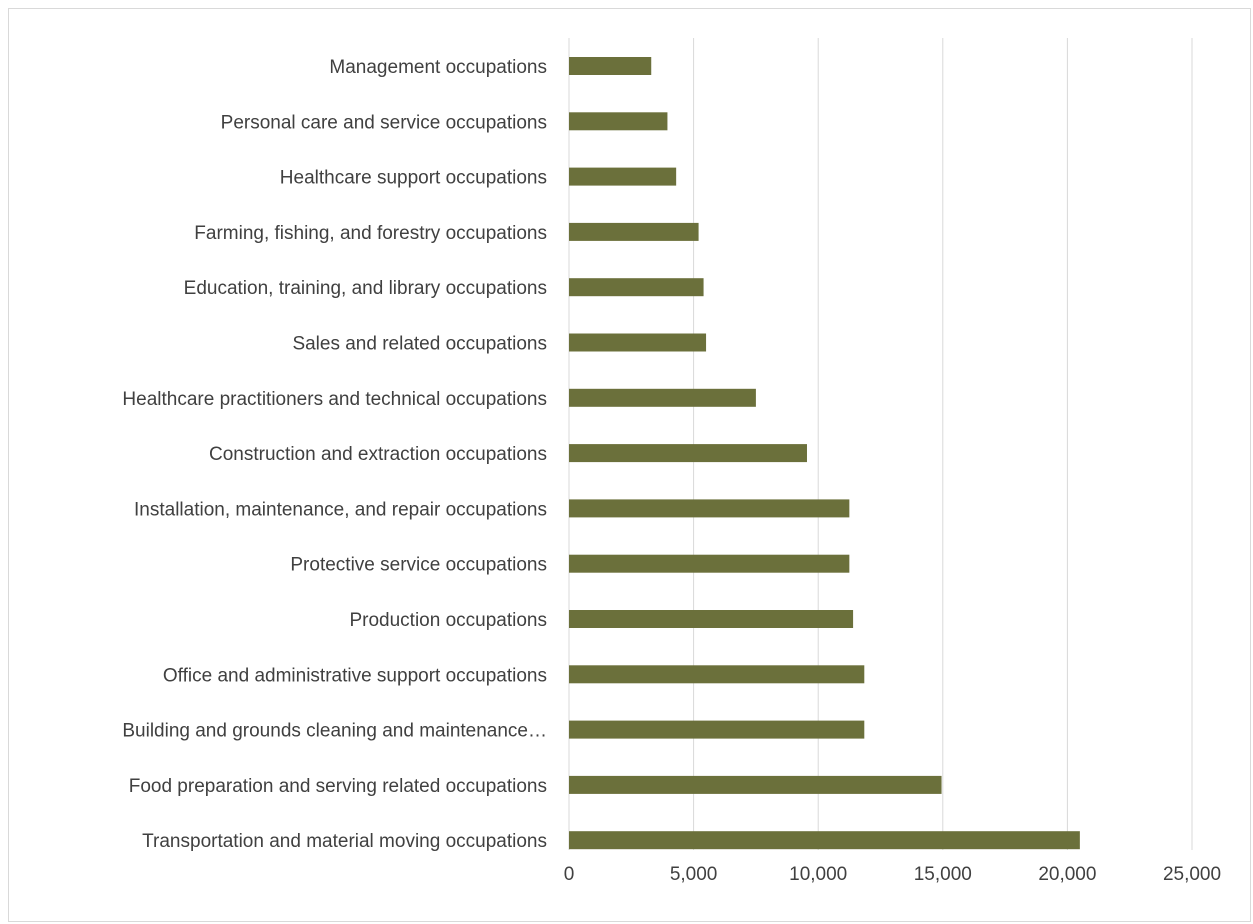 Image resolution: width=1253 pixels, height=924 pixels. What do you see at coordinates (569, 874) in the screenshot?
I see `x-tick-label: 0` at bounding box center [569, 874].